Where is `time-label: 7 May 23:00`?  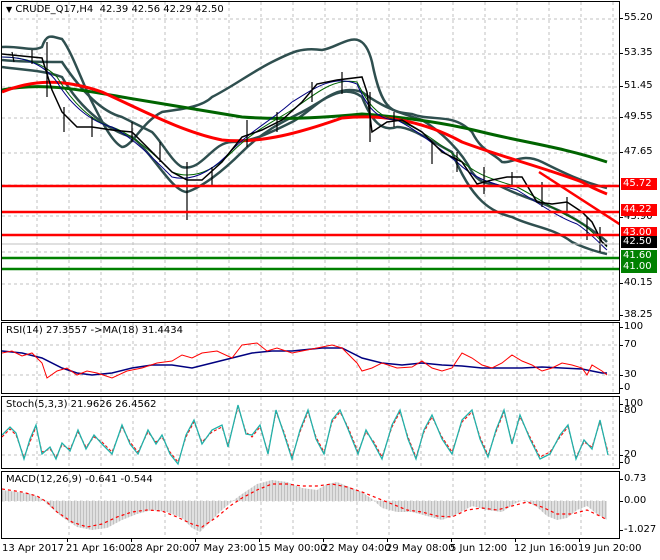
time-label: 7 May 23:00 is located at coordinates (225, 548).